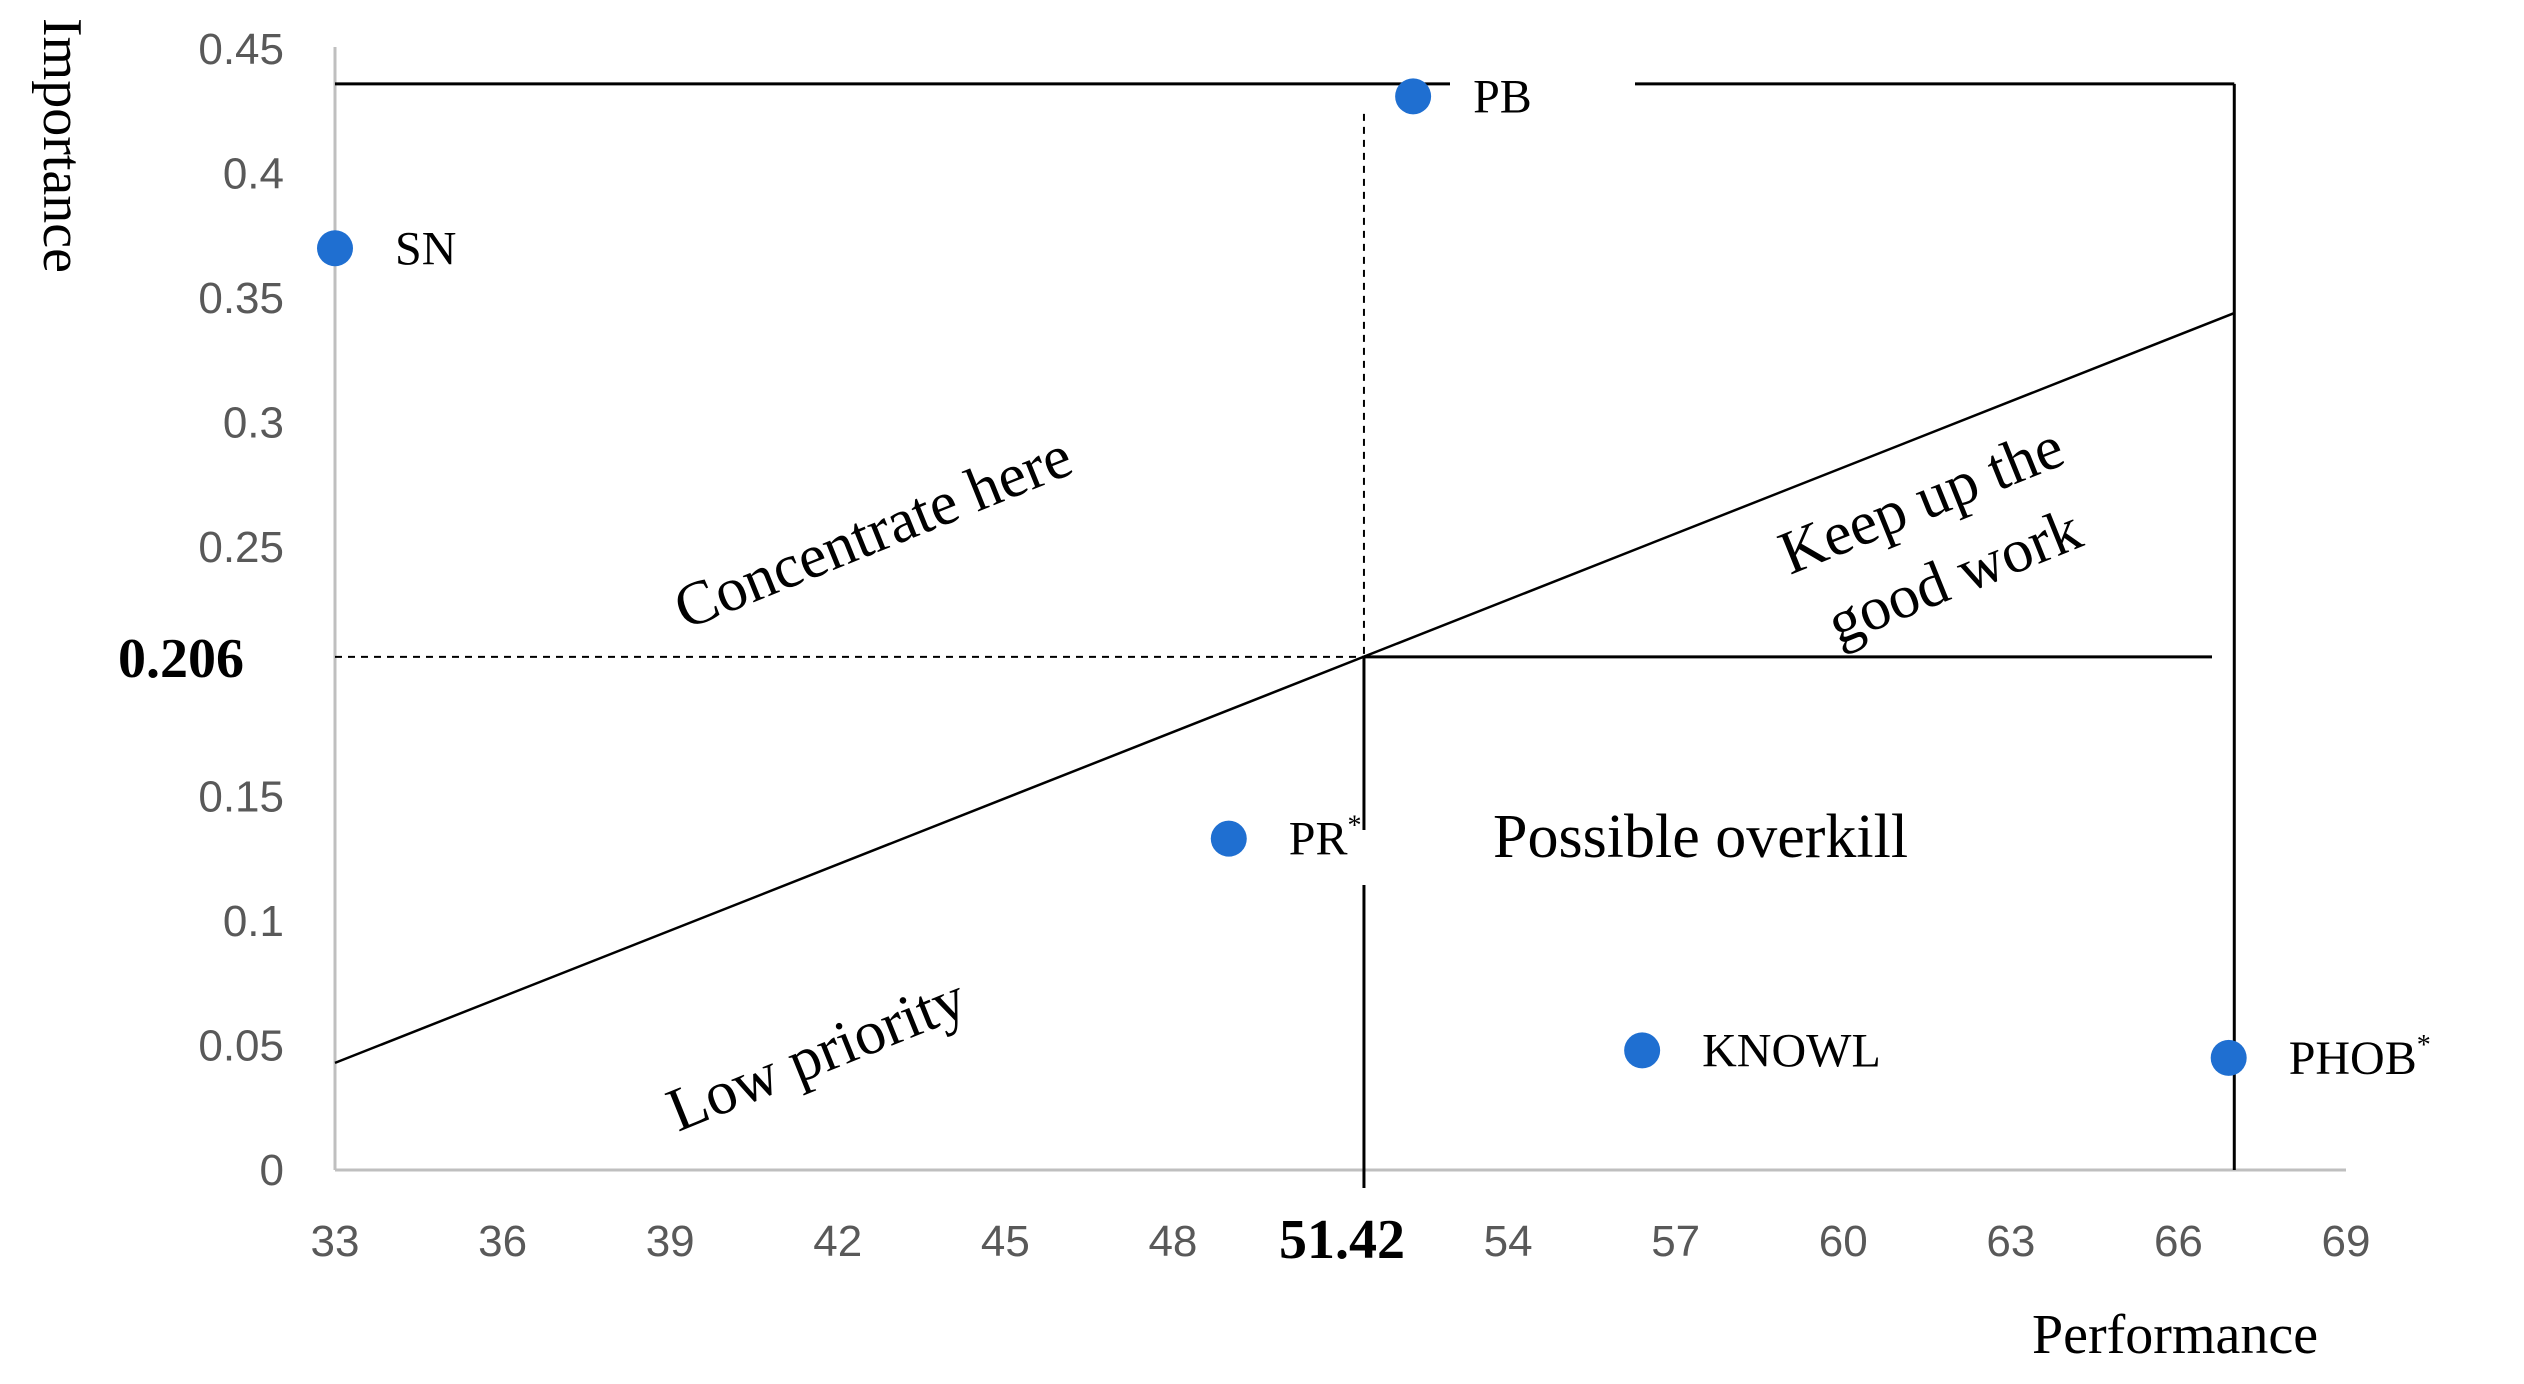  I want to click on point-label-text: SN, so click(425, 248).